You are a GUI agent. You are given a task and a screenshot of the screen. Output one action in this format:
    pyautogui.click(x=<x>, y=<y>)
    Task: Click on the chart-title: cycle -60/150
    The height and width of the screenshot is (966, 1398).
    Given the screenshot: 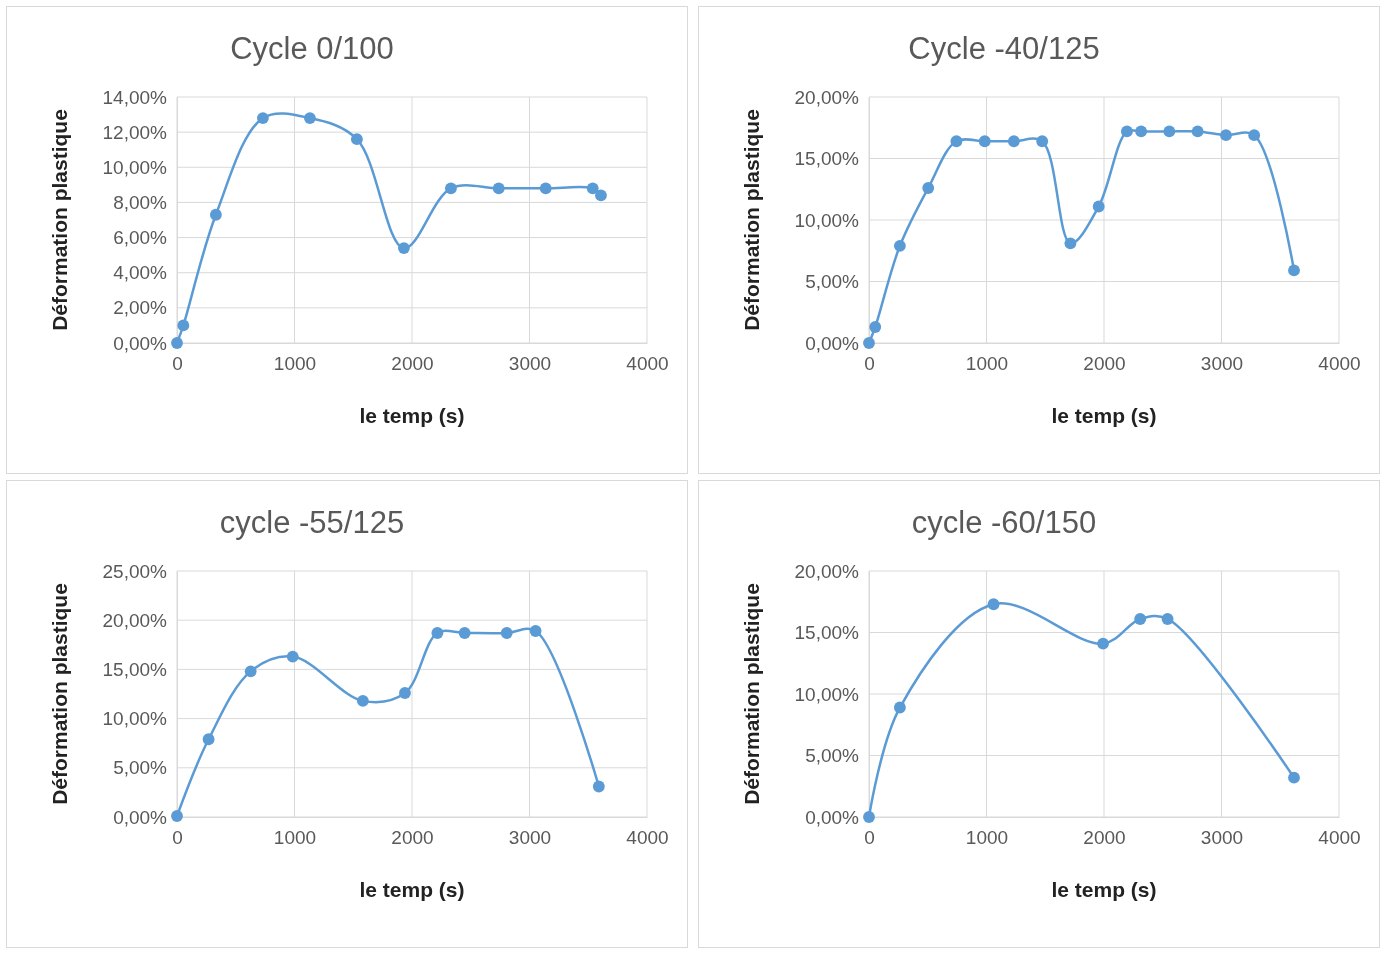 What is the action you would take?
    pyautogui.click(x=1004, y=522)
    